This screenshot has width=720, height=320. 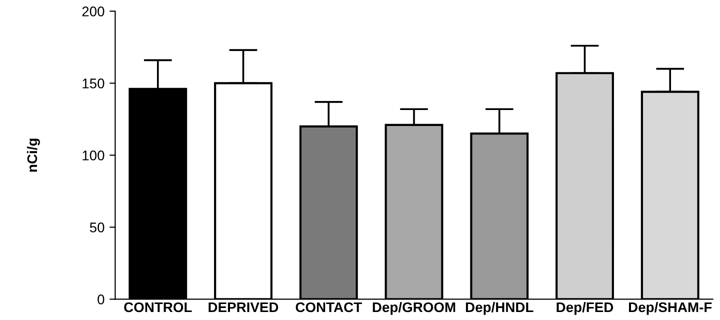 What do you see at coordinates (33, 155) in the screenshot?
I see `y-axis-title: nCi/g` at bounding box center [33, 155].